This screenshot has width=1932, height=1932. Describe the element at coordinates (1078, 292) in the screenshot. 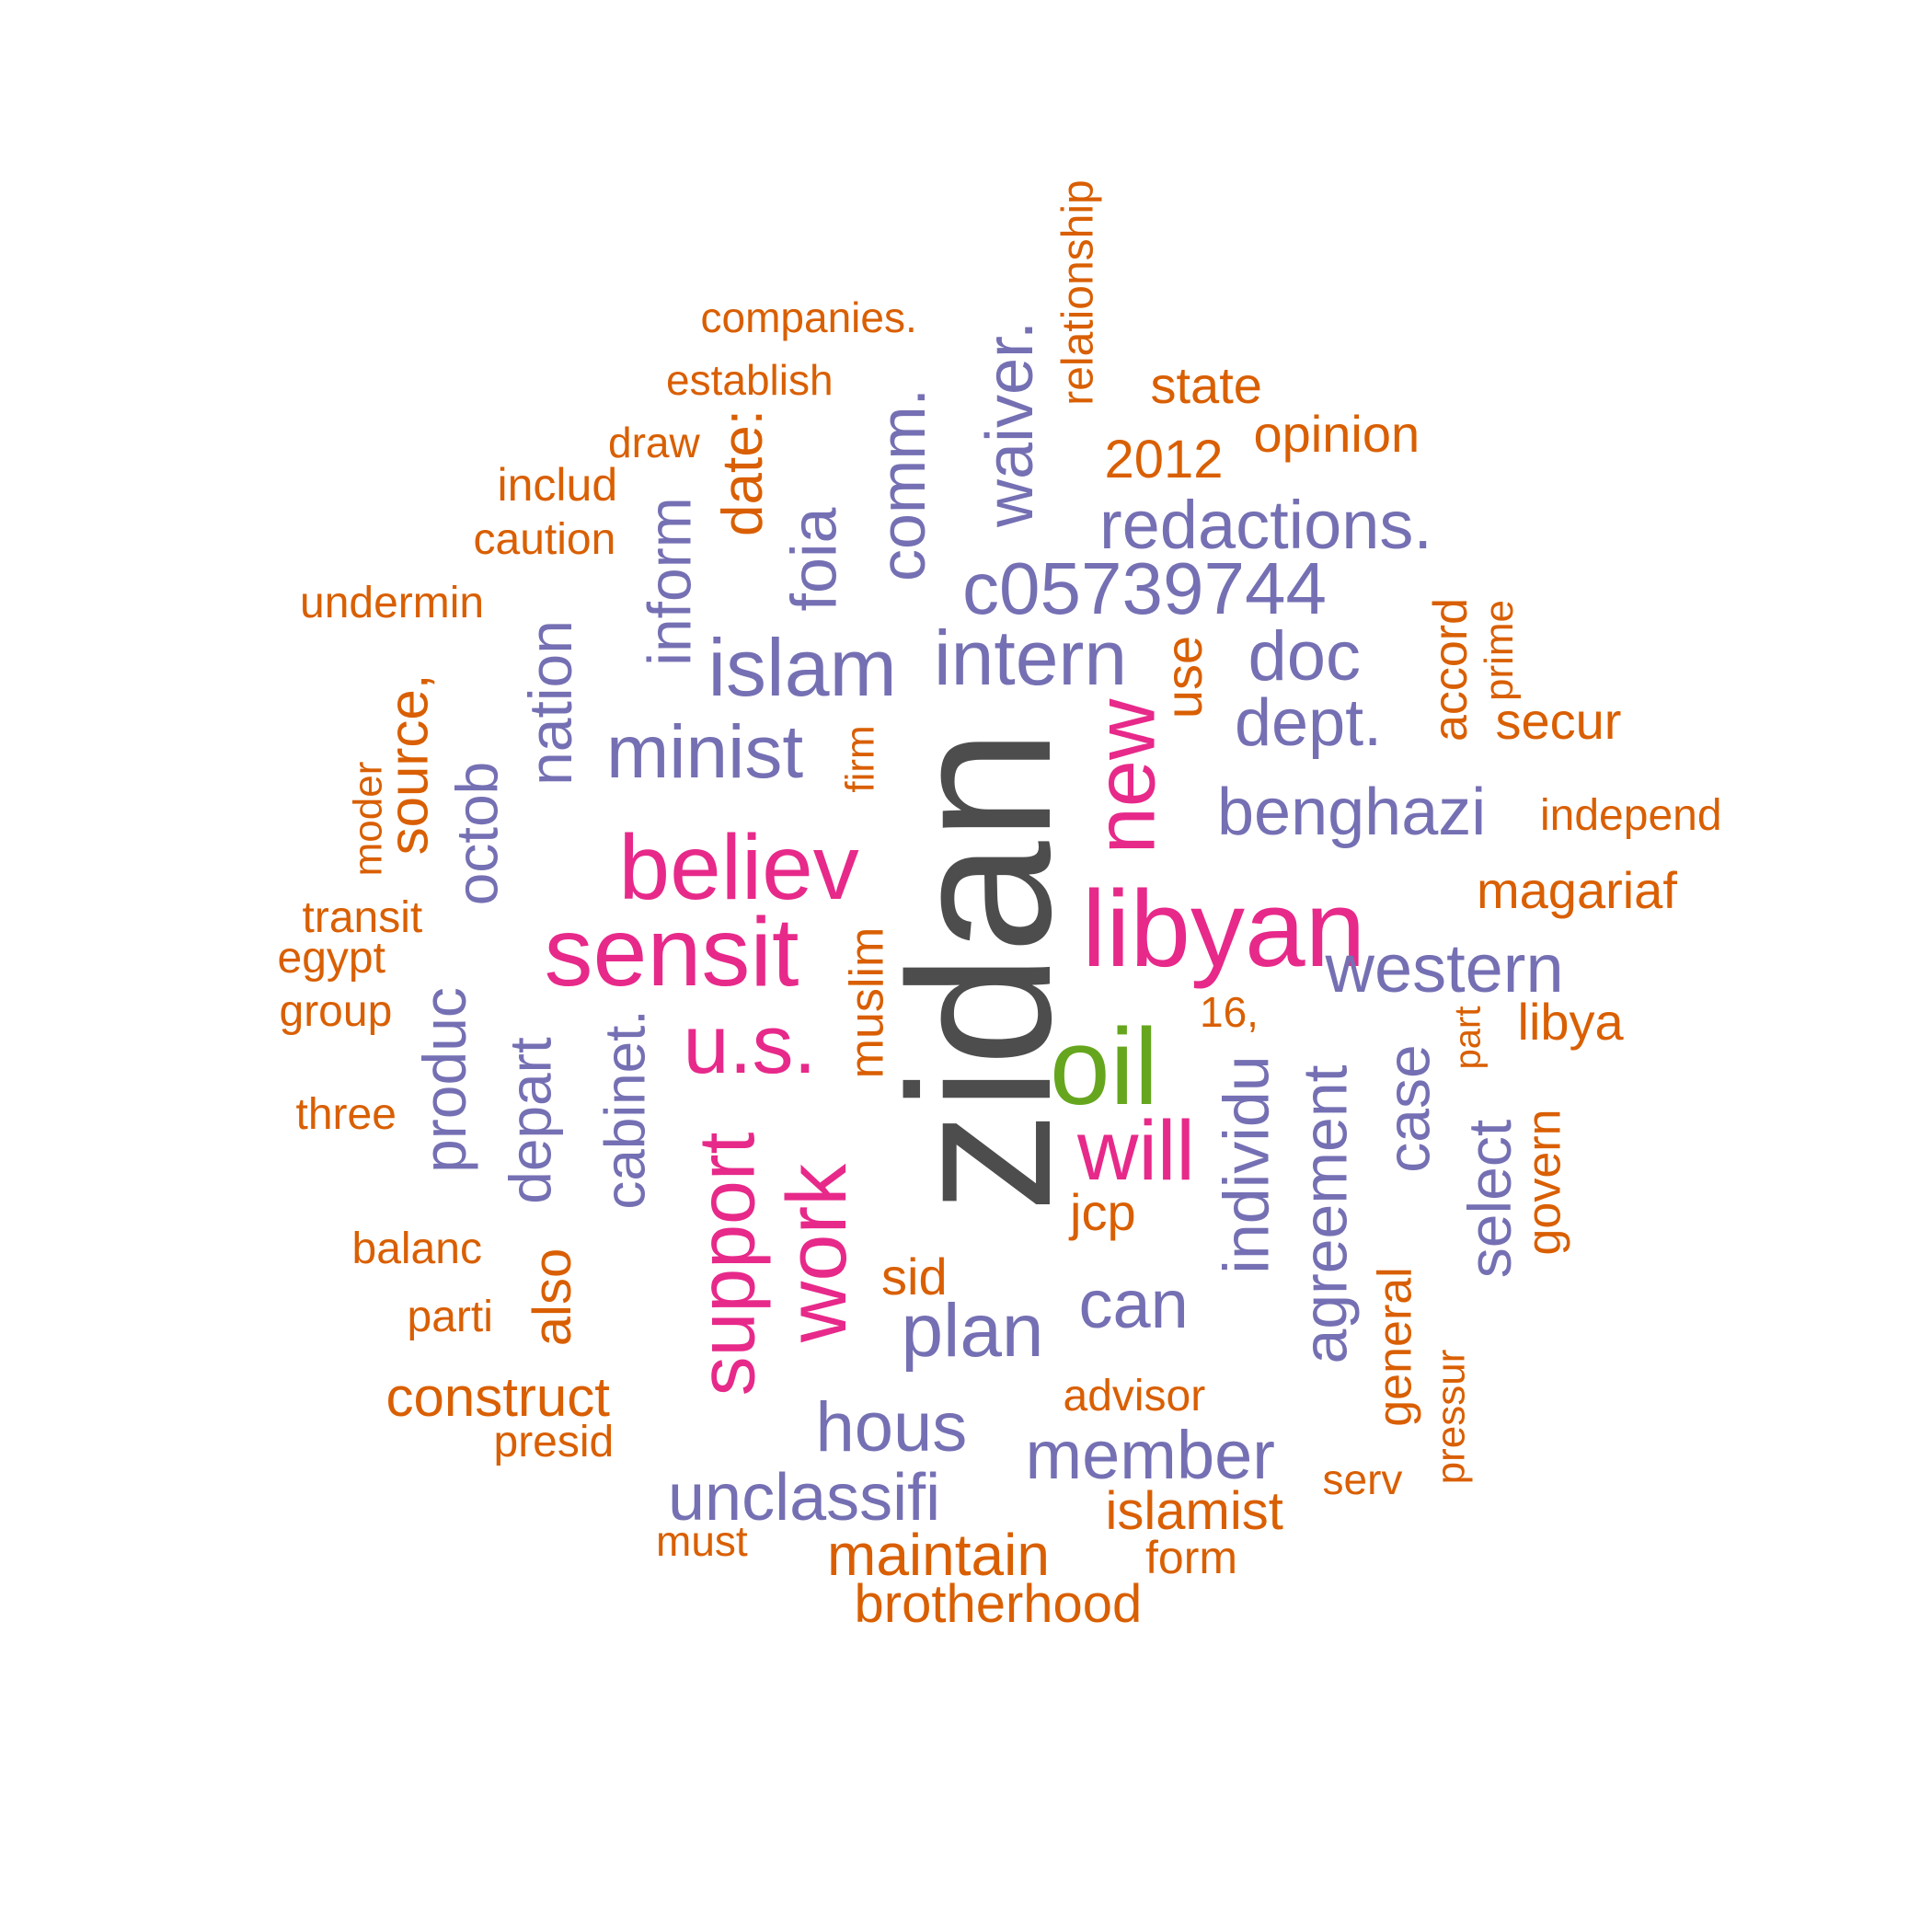

I see `word-relationship: relationship` at that location.